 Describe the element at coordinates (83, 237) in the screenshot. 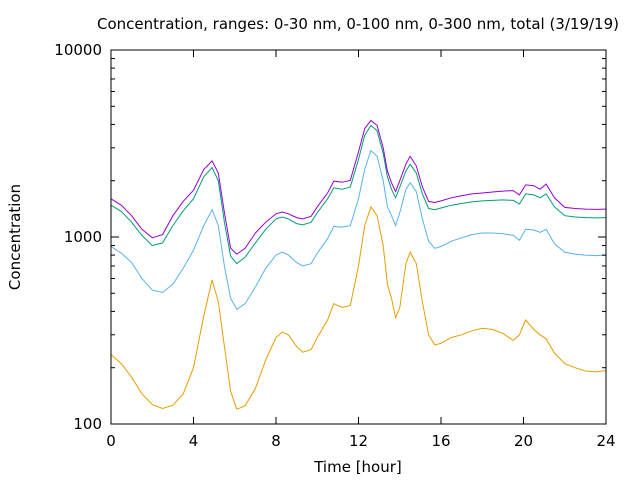

I see `y-tick-label: 1000` at that location.